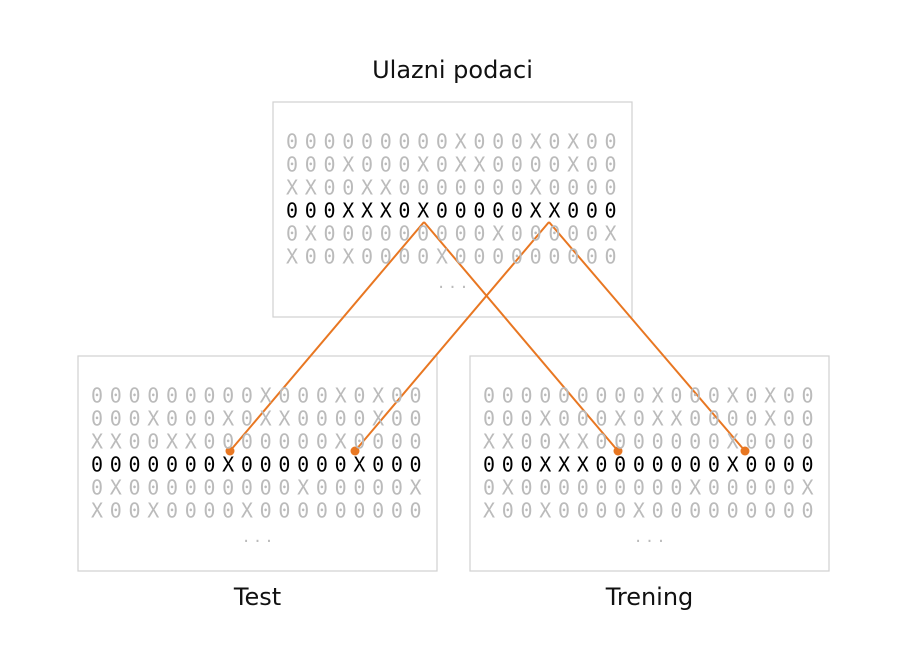  Describe the element at coordinates (257, 597) in the screenshot. I see `box-title: Test` at that location.